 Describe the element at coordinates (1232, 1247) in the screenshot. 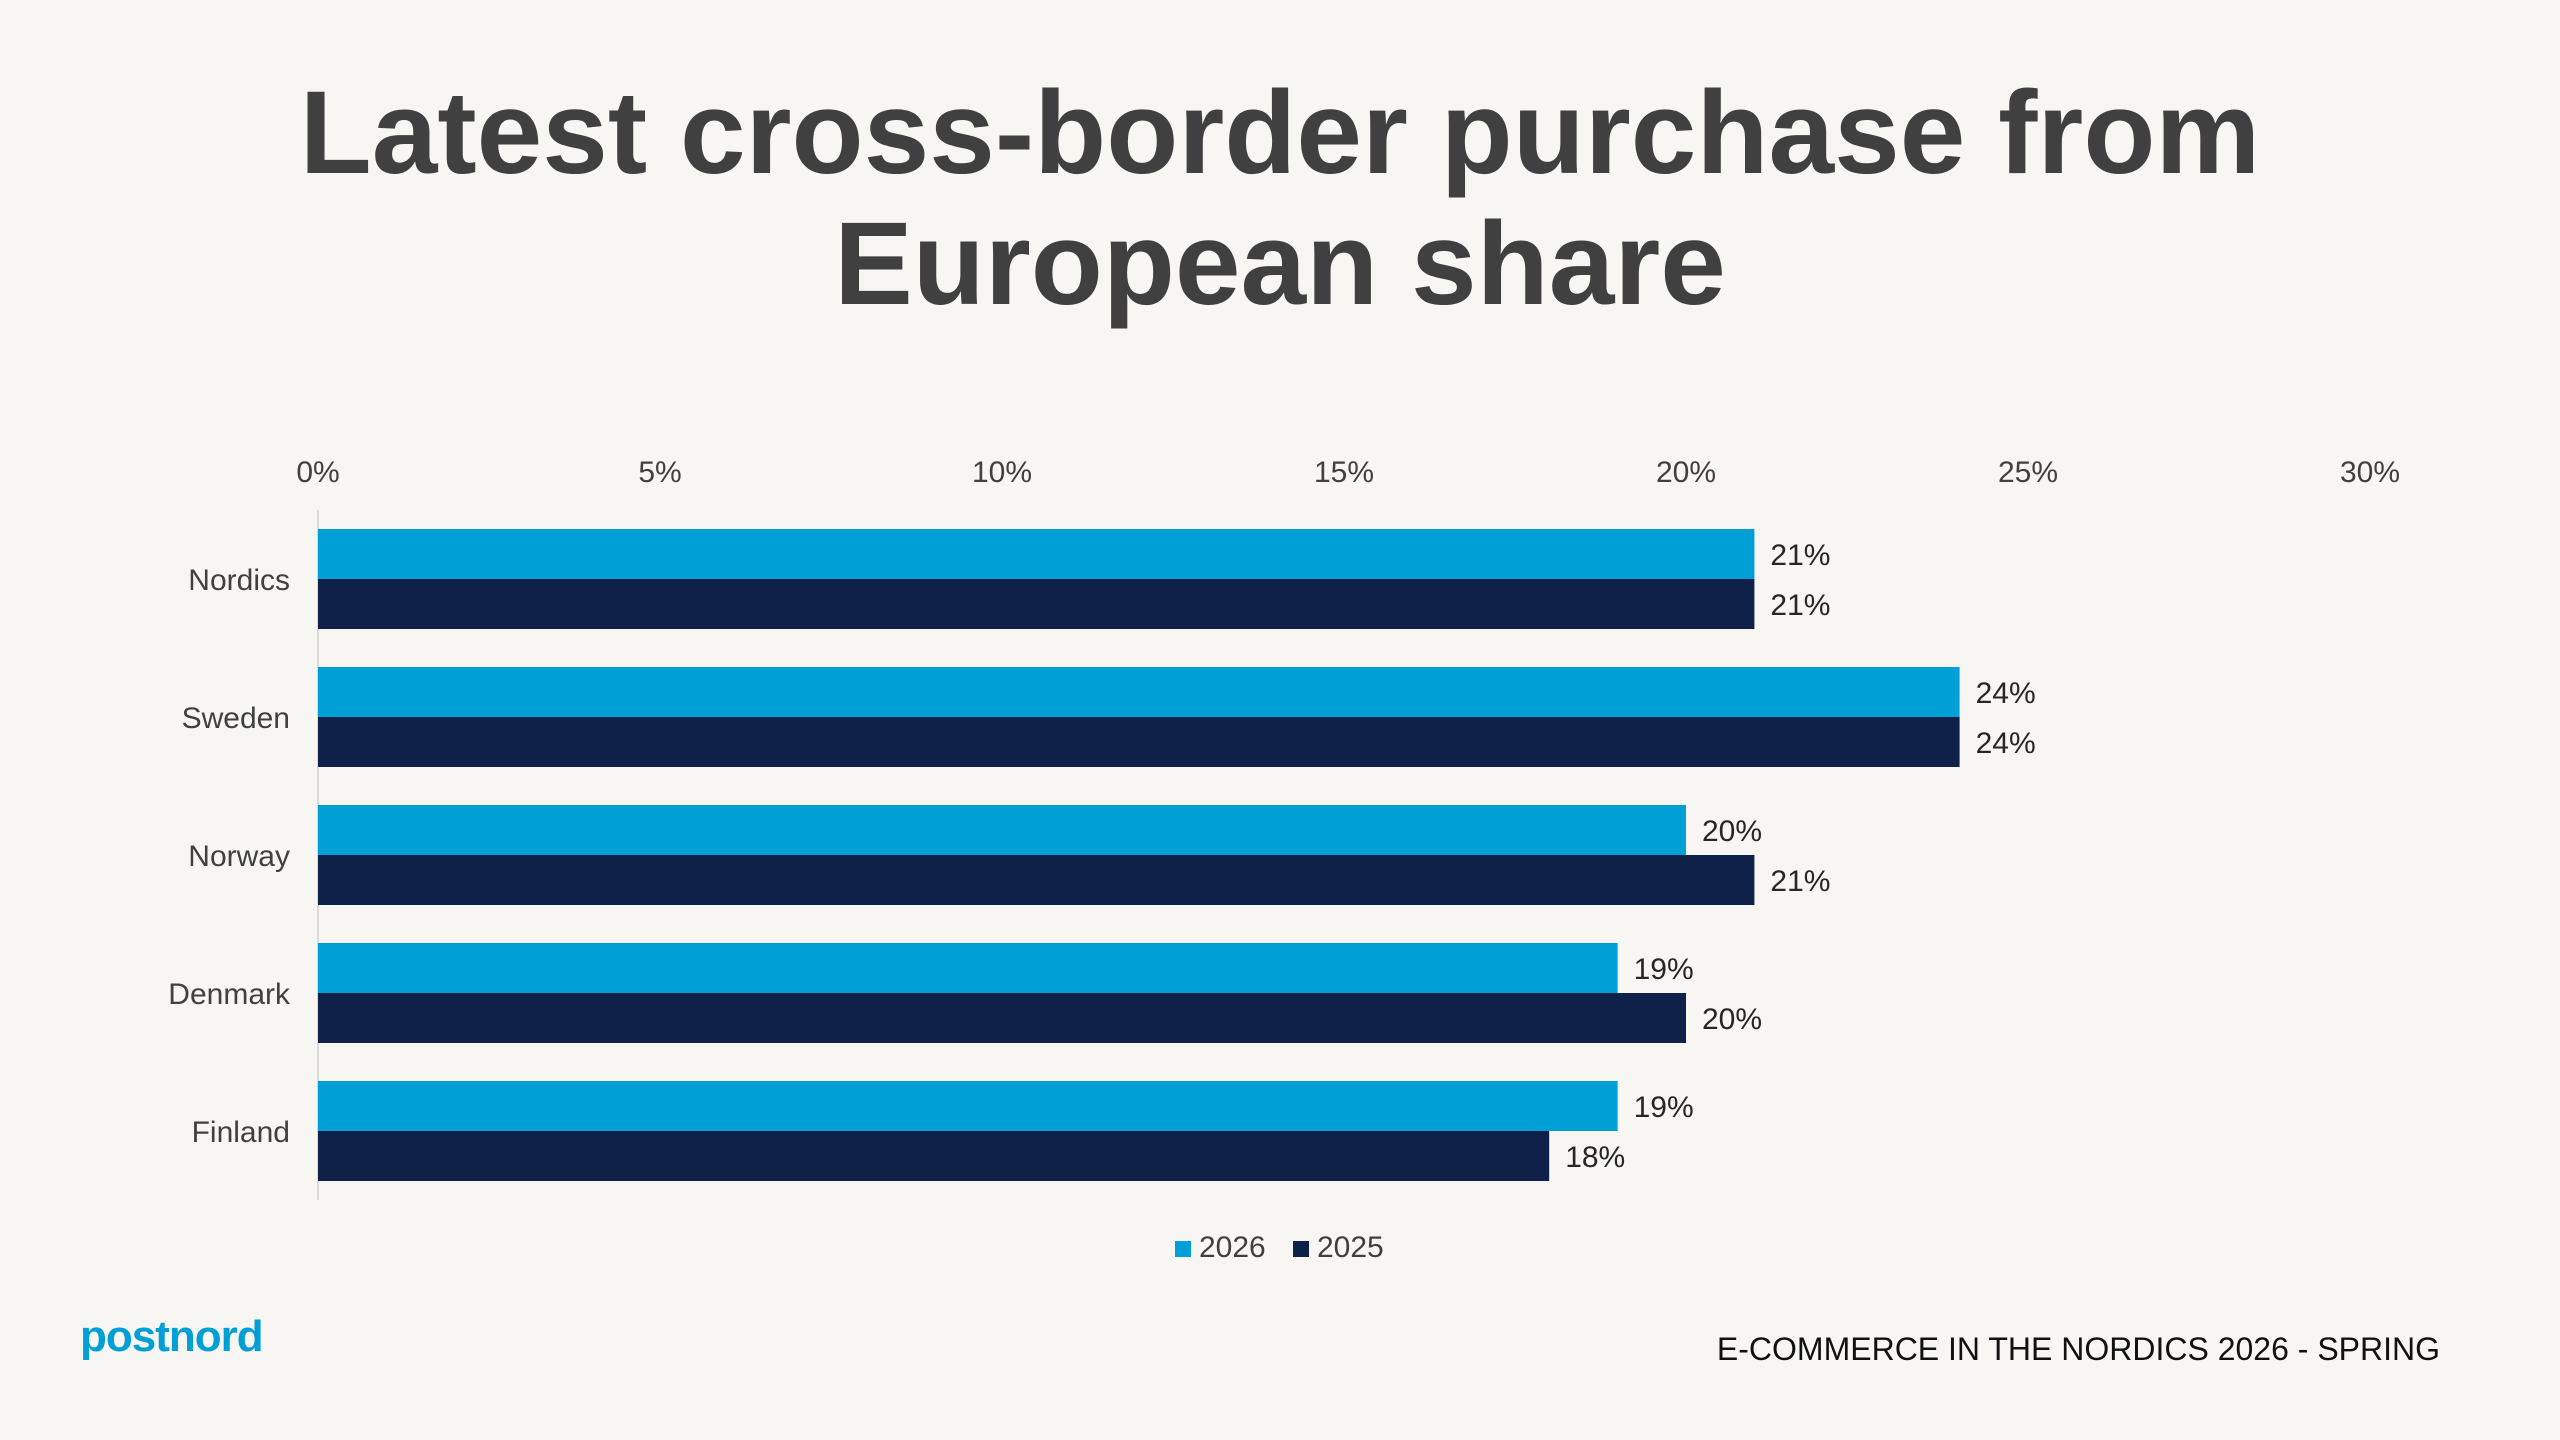

I see `legend-label: 2026` at that location.